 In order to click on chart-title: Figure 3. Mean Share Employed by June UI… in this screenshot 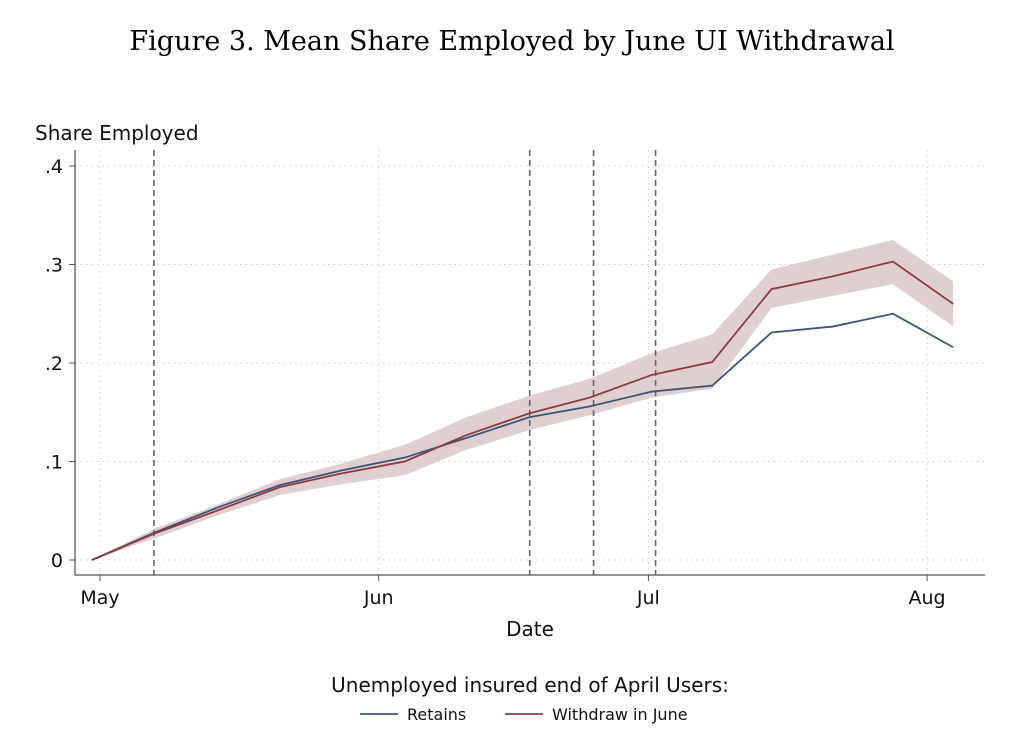, I will do `click(512, 41)`.